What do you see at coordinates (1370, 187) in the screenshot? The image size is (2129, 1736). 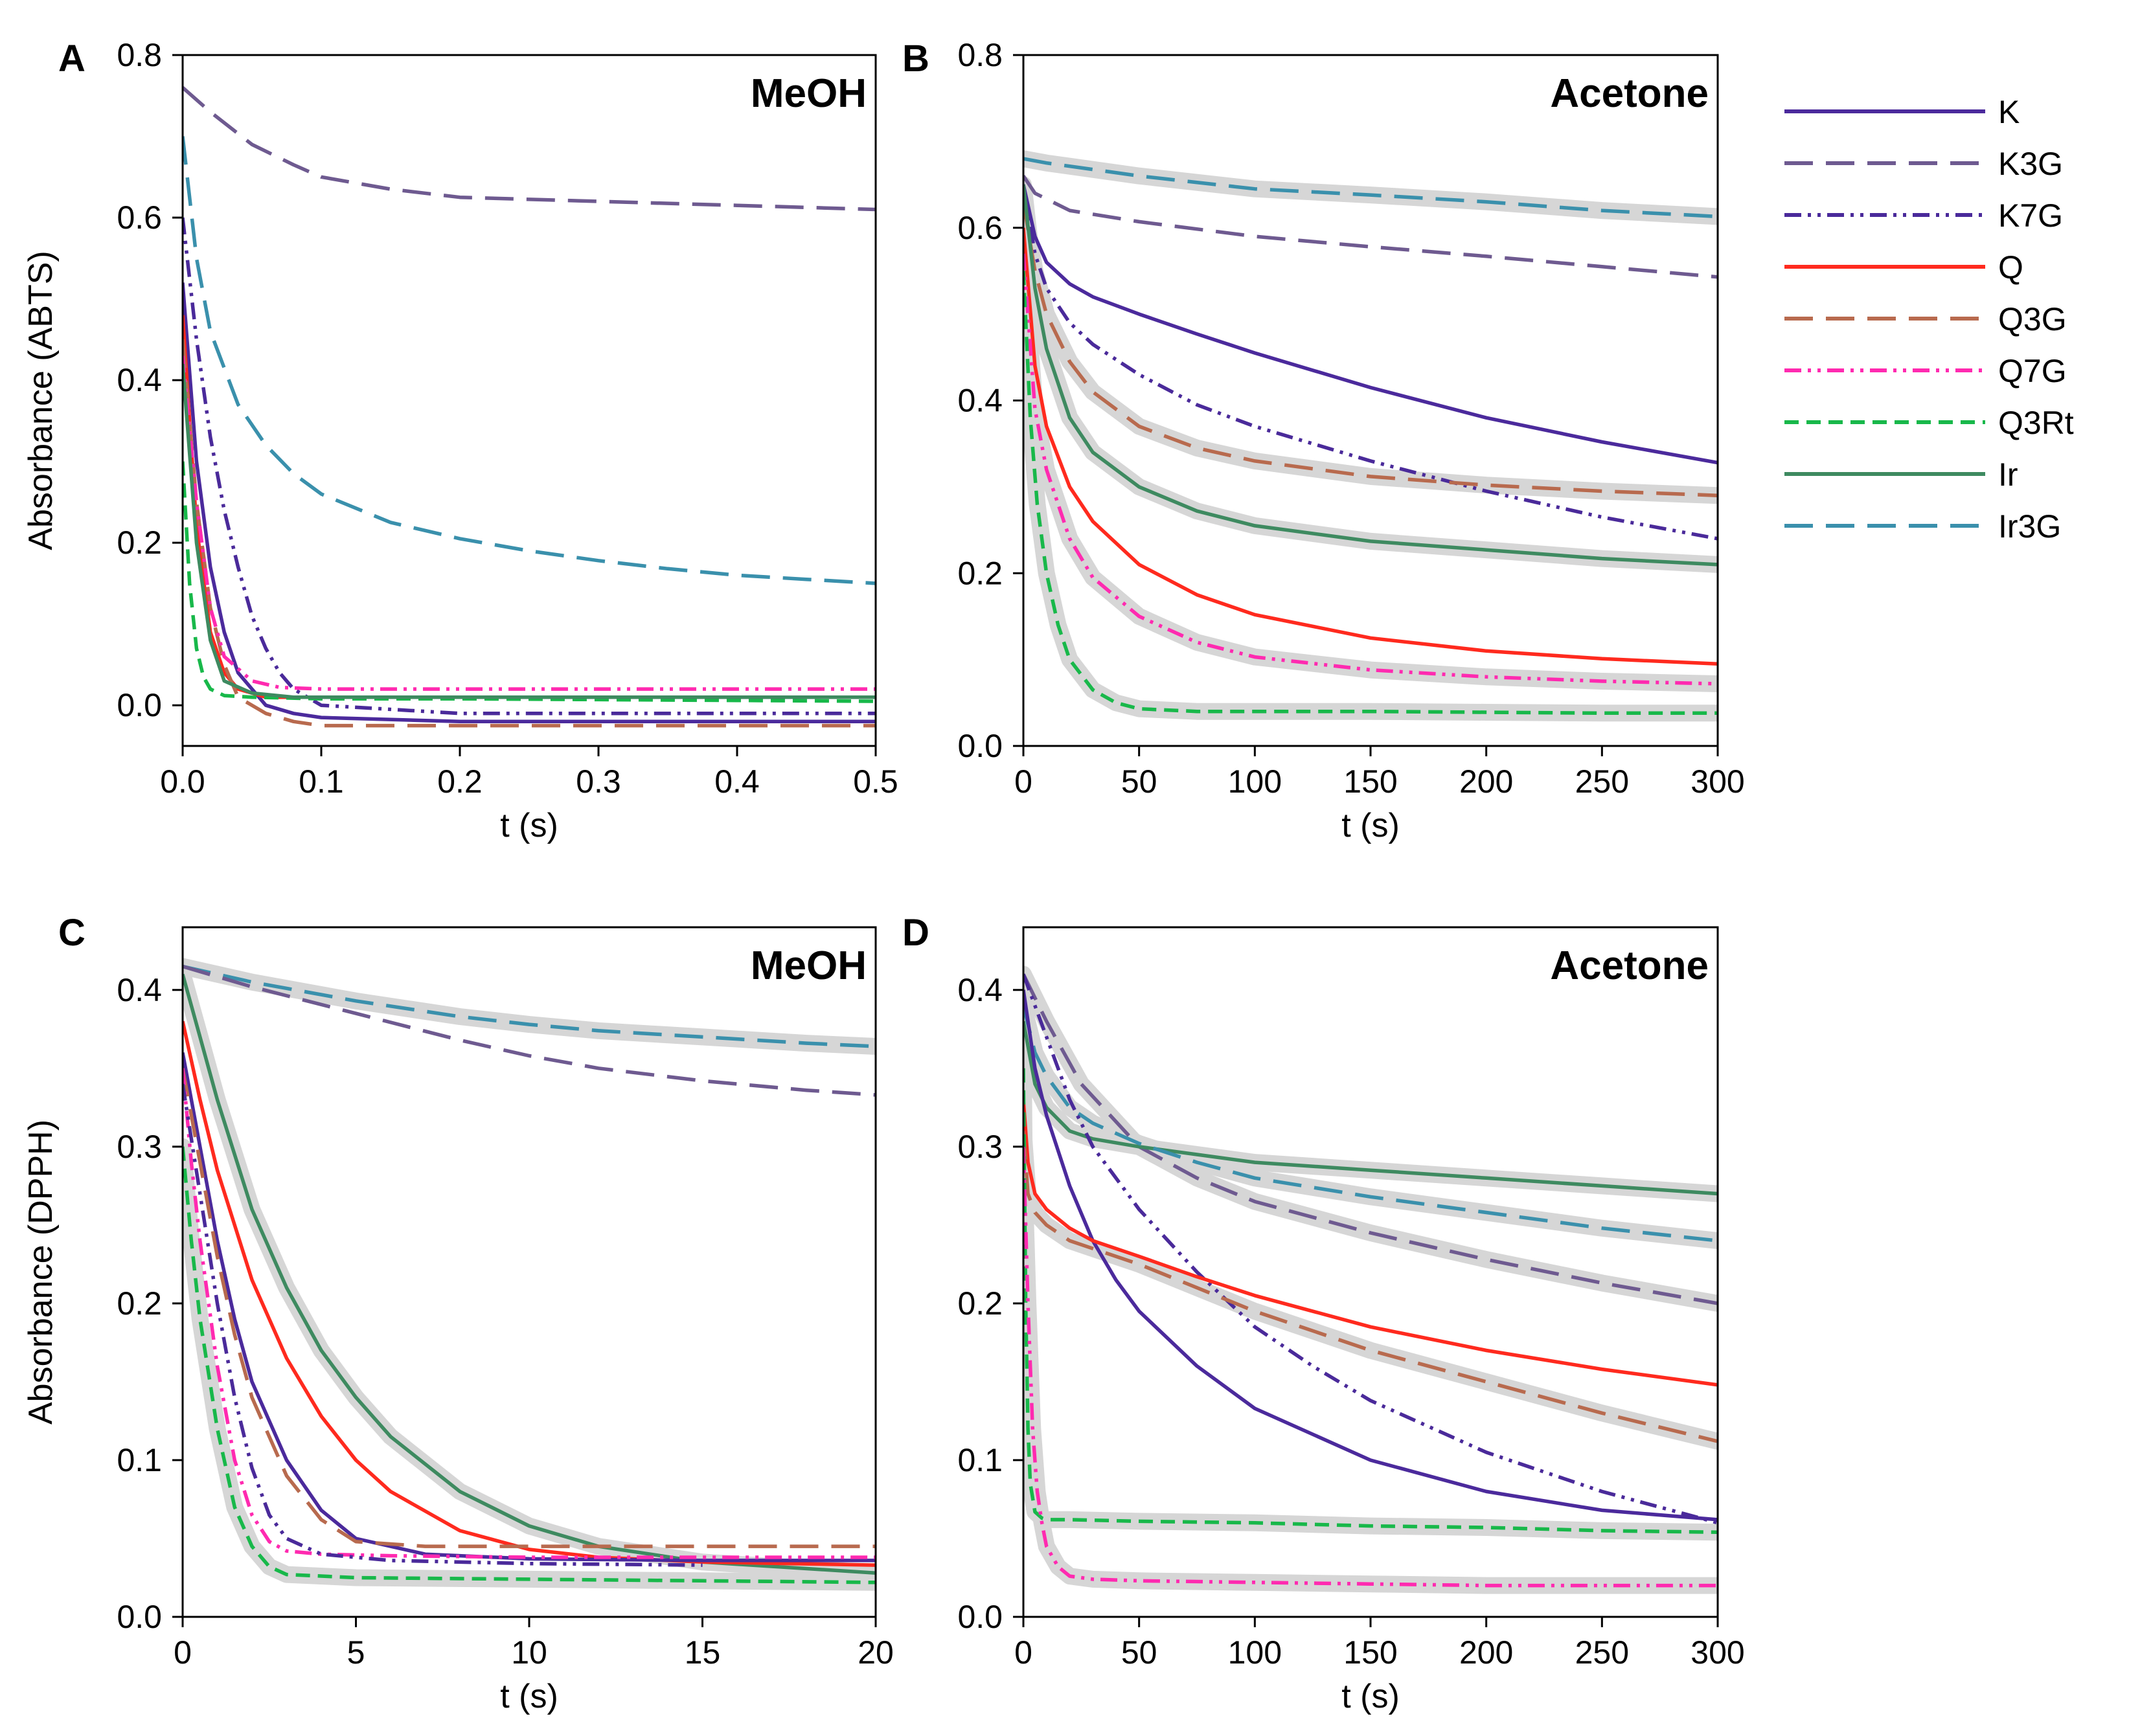 I see `series-band-ir3g` at bounding box center [1370, 187].